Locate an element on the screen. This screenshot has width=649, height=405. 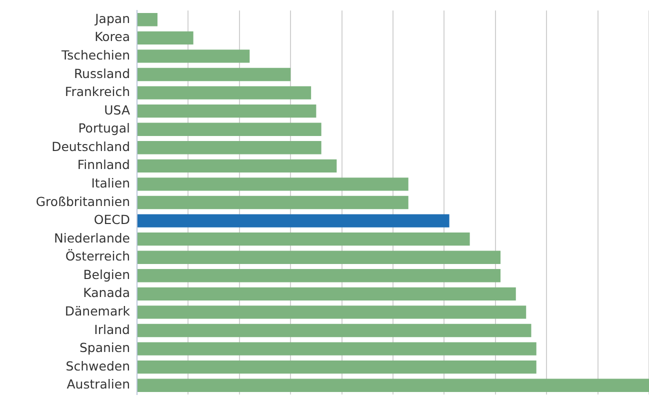
y-tick-label: Korea is located at coordinates (112, 36).